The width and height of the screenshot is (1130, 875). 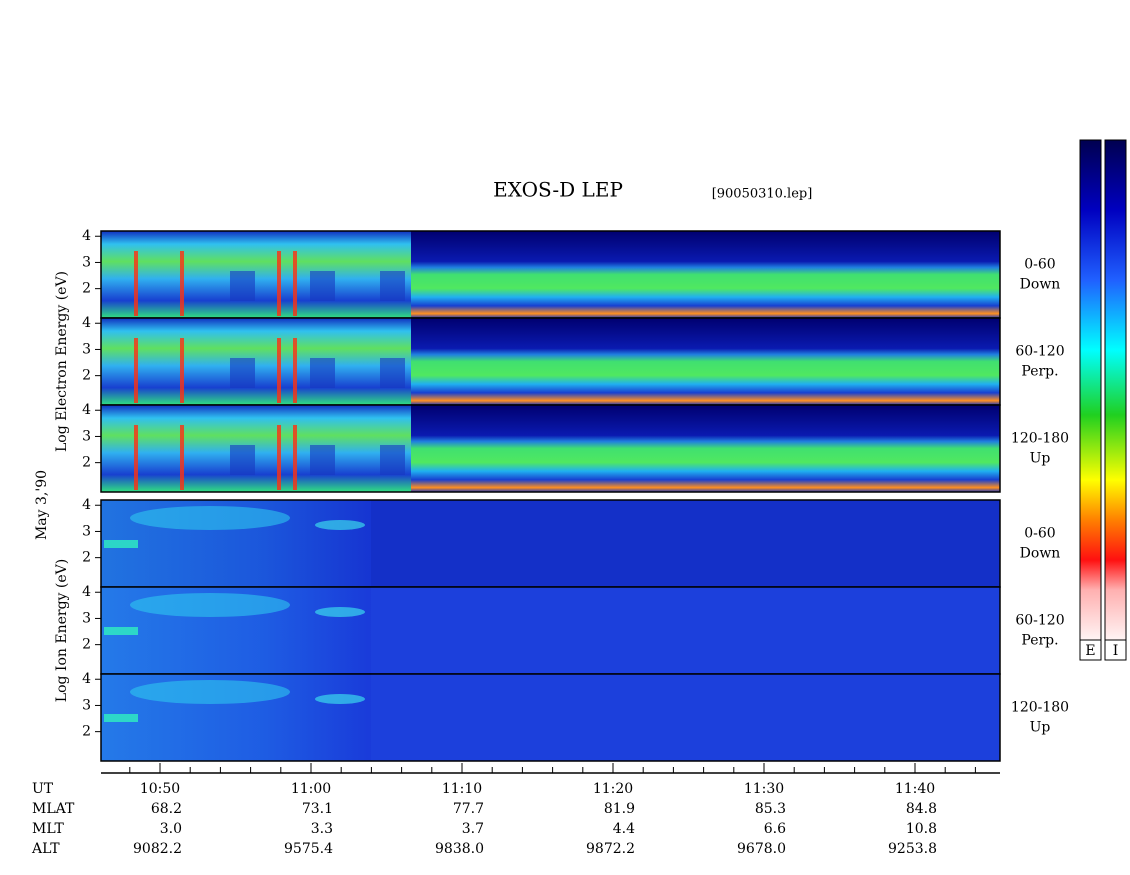 What do you see at coordinates (459, 849) in the screenshot?
I see `row-value: 9838.0` at bounding box center [459, 849].